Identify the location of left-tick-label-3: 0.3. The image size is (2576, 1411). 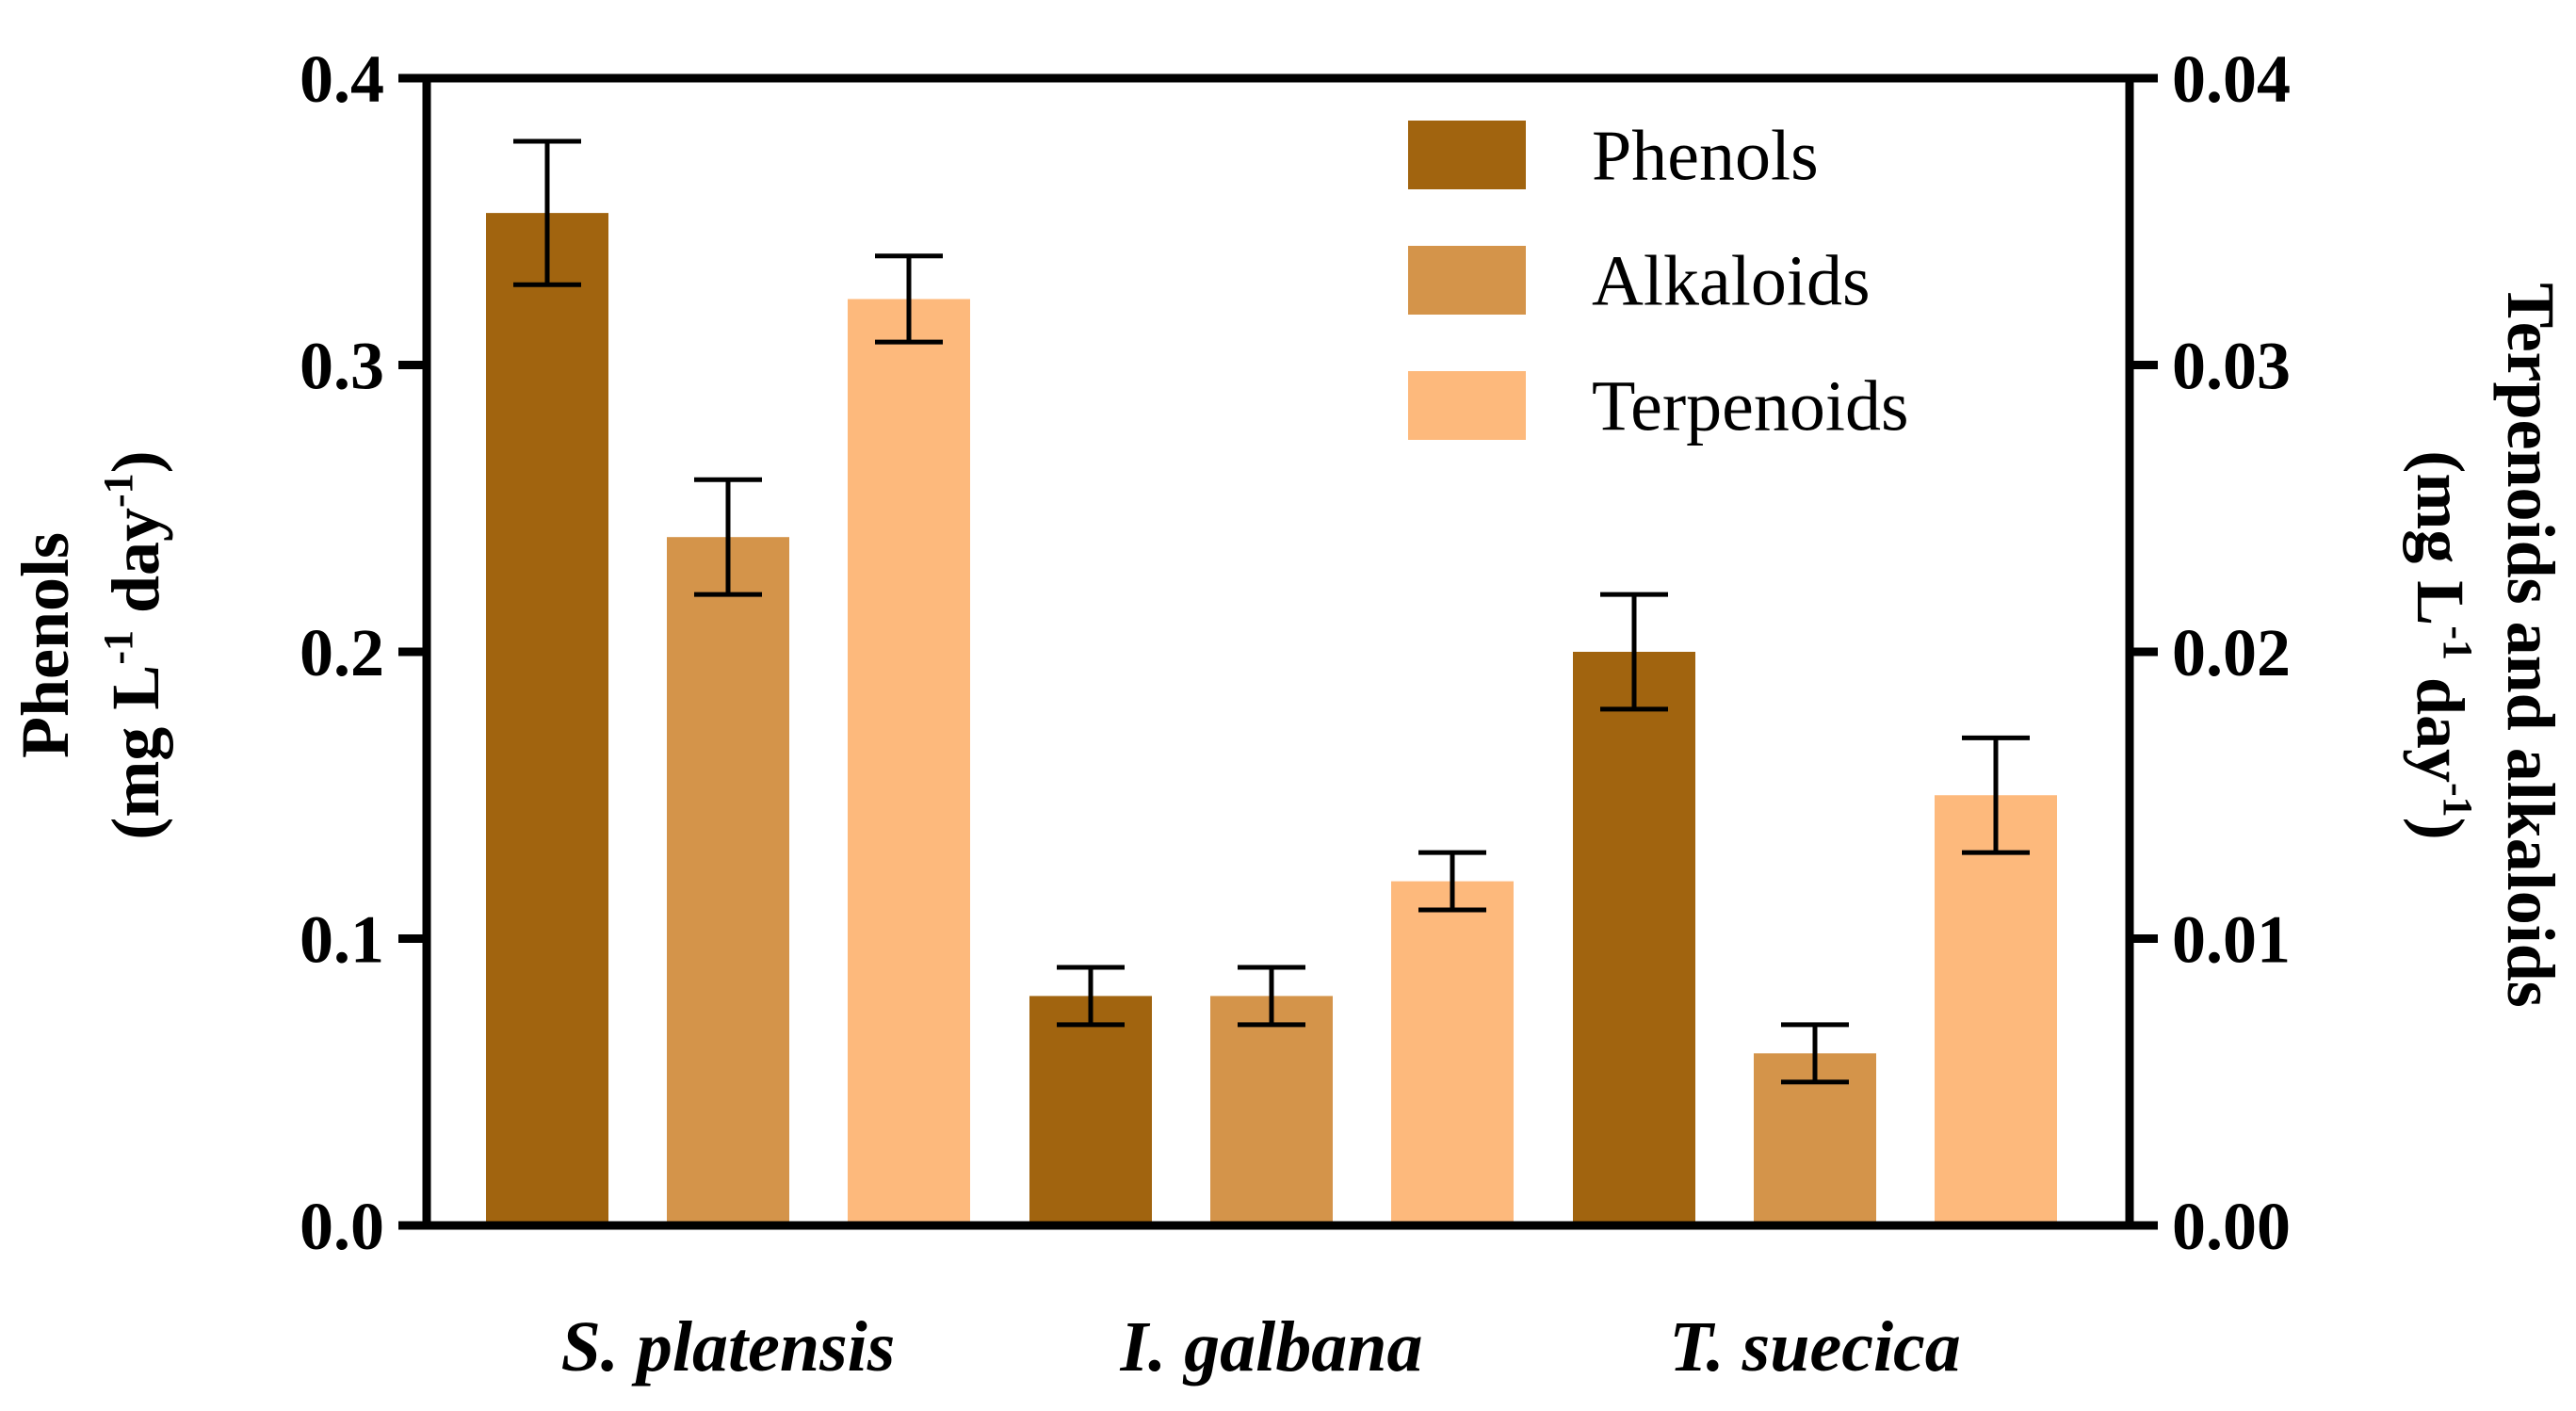
(342, 366).